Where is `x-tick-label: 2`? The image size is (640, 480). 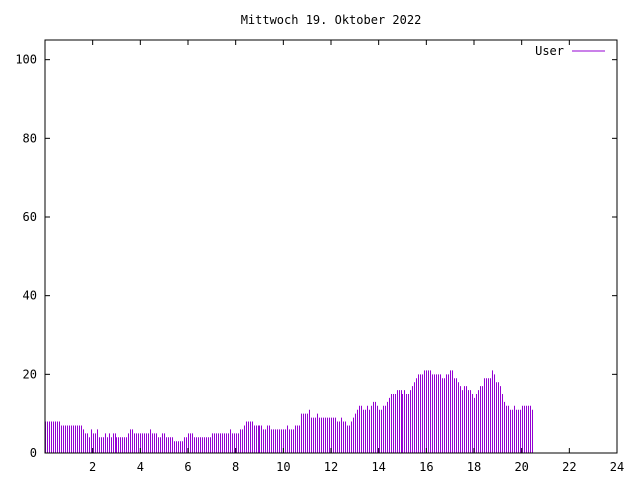
x-tick-label: 2 is located at coordinates (92, 467).